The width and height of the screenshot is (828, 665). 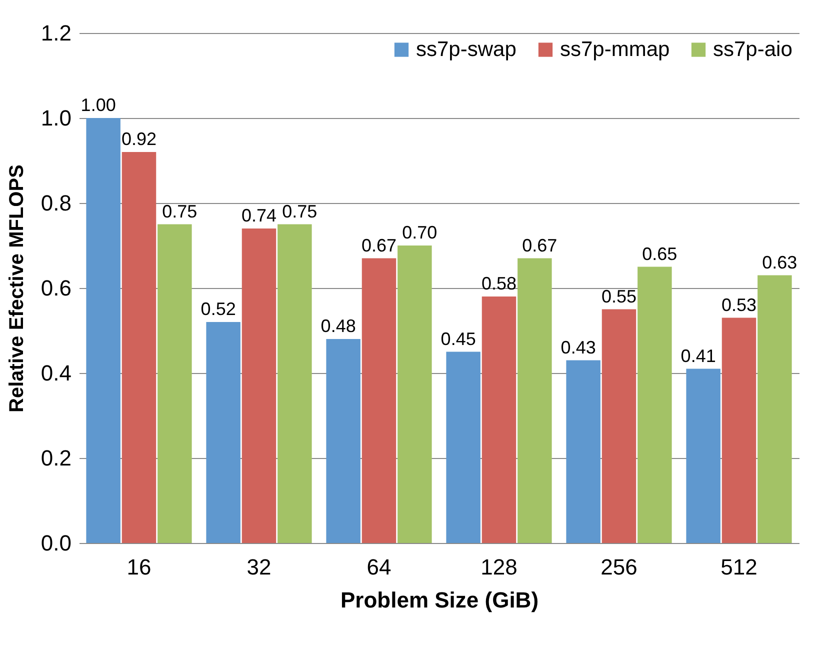 I want to click on legend-label: ss7p-aio, so click(x=752, y=49).